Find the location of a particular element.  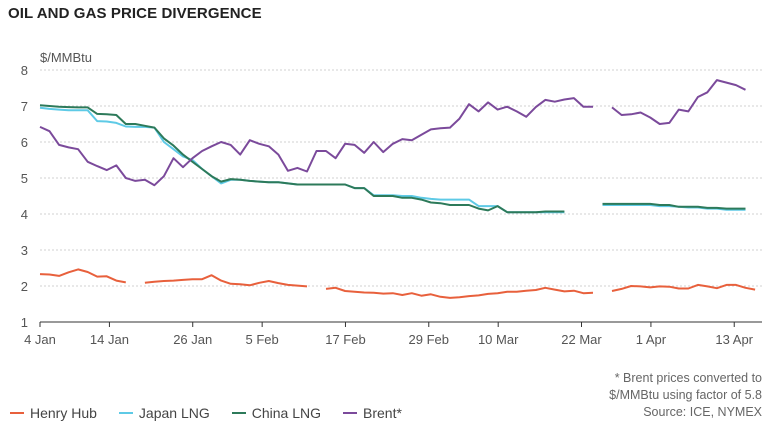

x-tick-label: 1 Apr is located at coordinates (651, 339).